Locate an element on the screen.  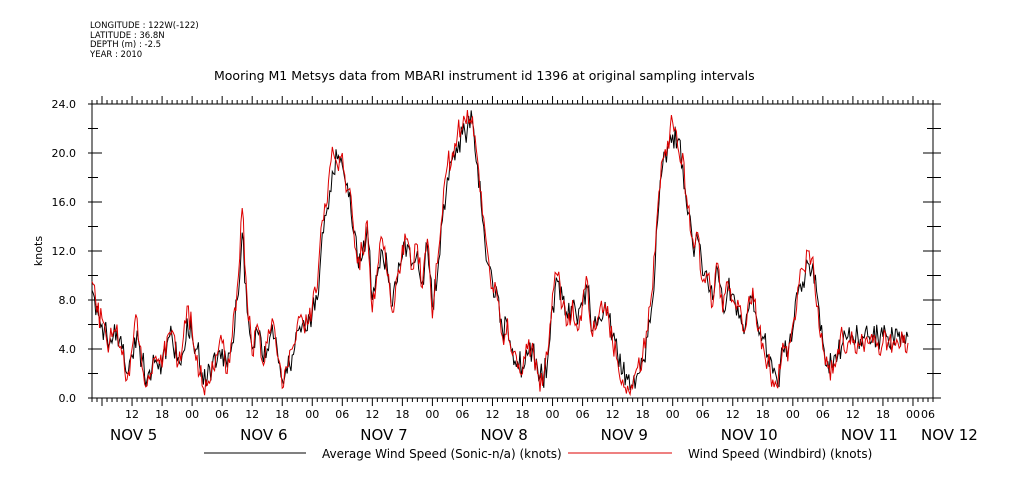
y-tick-label: 12.0 is located at coordinates (64, 251).